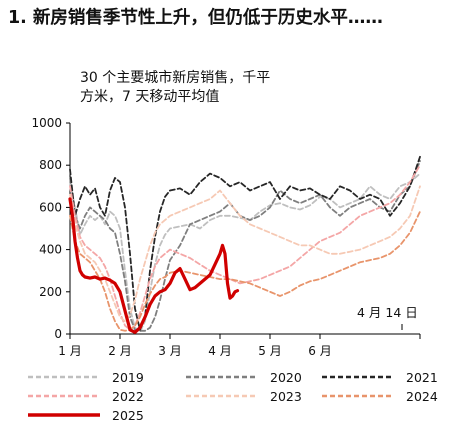 Image resolution: width=450 pixels, height=429 pixels. Describe the element at coordinates (319, 351) in the screenshot. I see `x-tick-label: 6 月` at that location.